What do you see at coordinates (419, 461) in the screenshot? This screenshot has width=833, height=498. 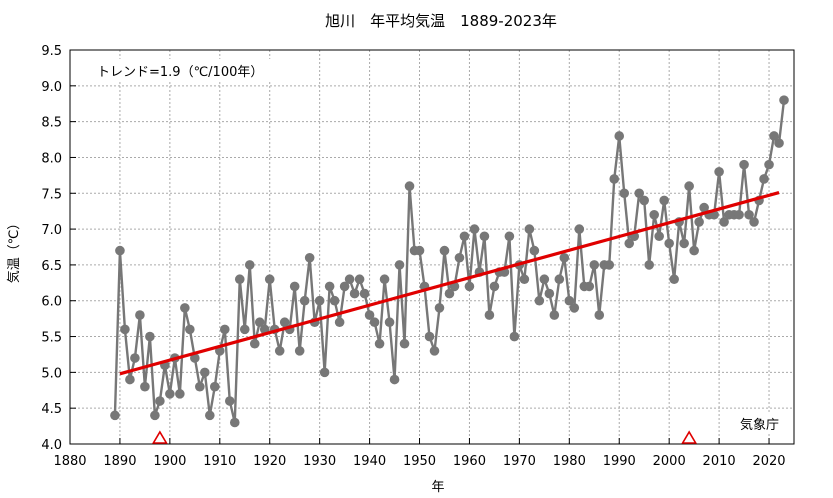 I see `x-tick-label: 1950` at bounding box center [419, 461].